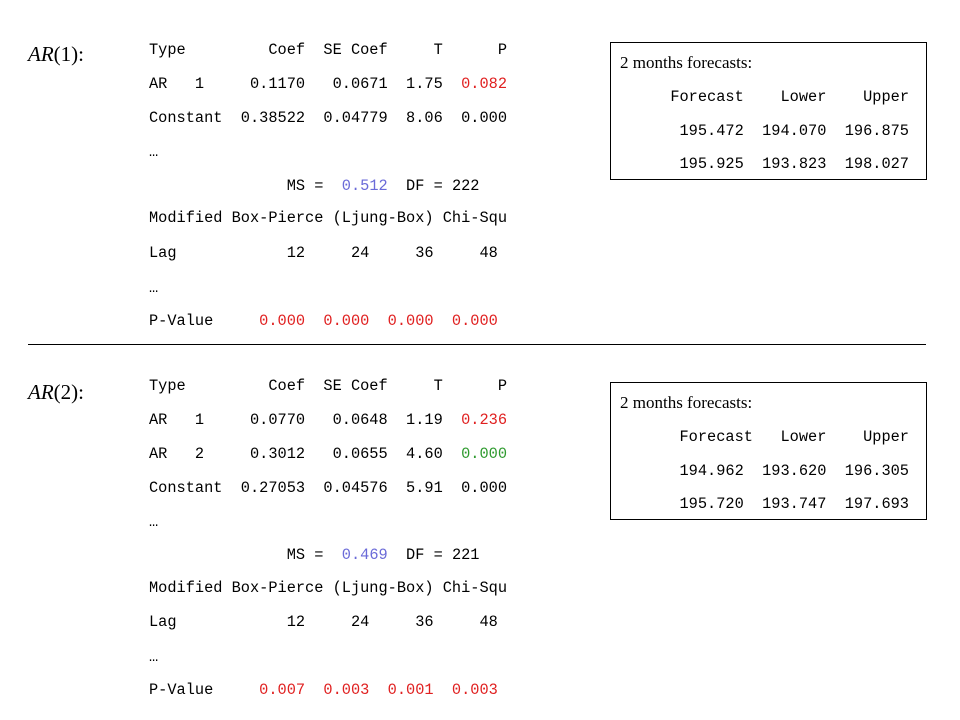 The width and height of the screenshot is (960, 720). What do you see at coordinates (323, 622) in the screenshot?
I see `ar2-lag-row: Lag 12 24 36 48` at bounding box center [323, 622].